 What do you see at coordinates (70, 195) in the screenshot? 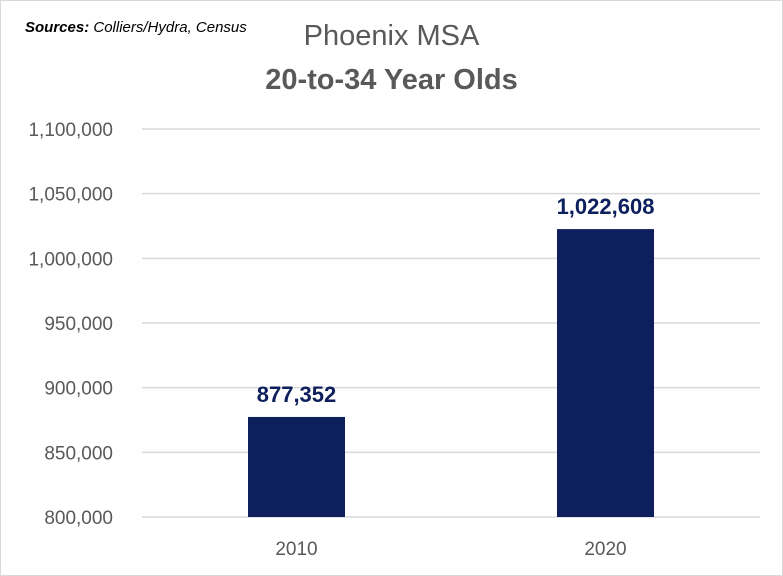
I see `y-tick-label: 1,050,000` at bounding box center [70, 195].